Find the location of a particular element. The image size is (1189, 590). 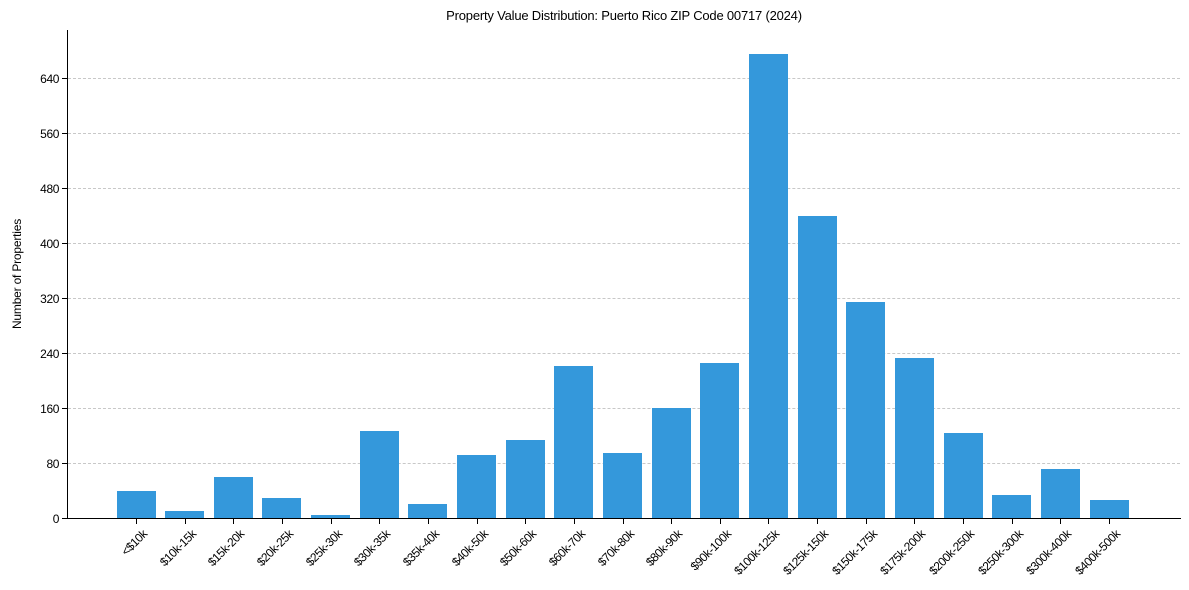

x-tick-label: <$10k is located at coordinates (134, 543).